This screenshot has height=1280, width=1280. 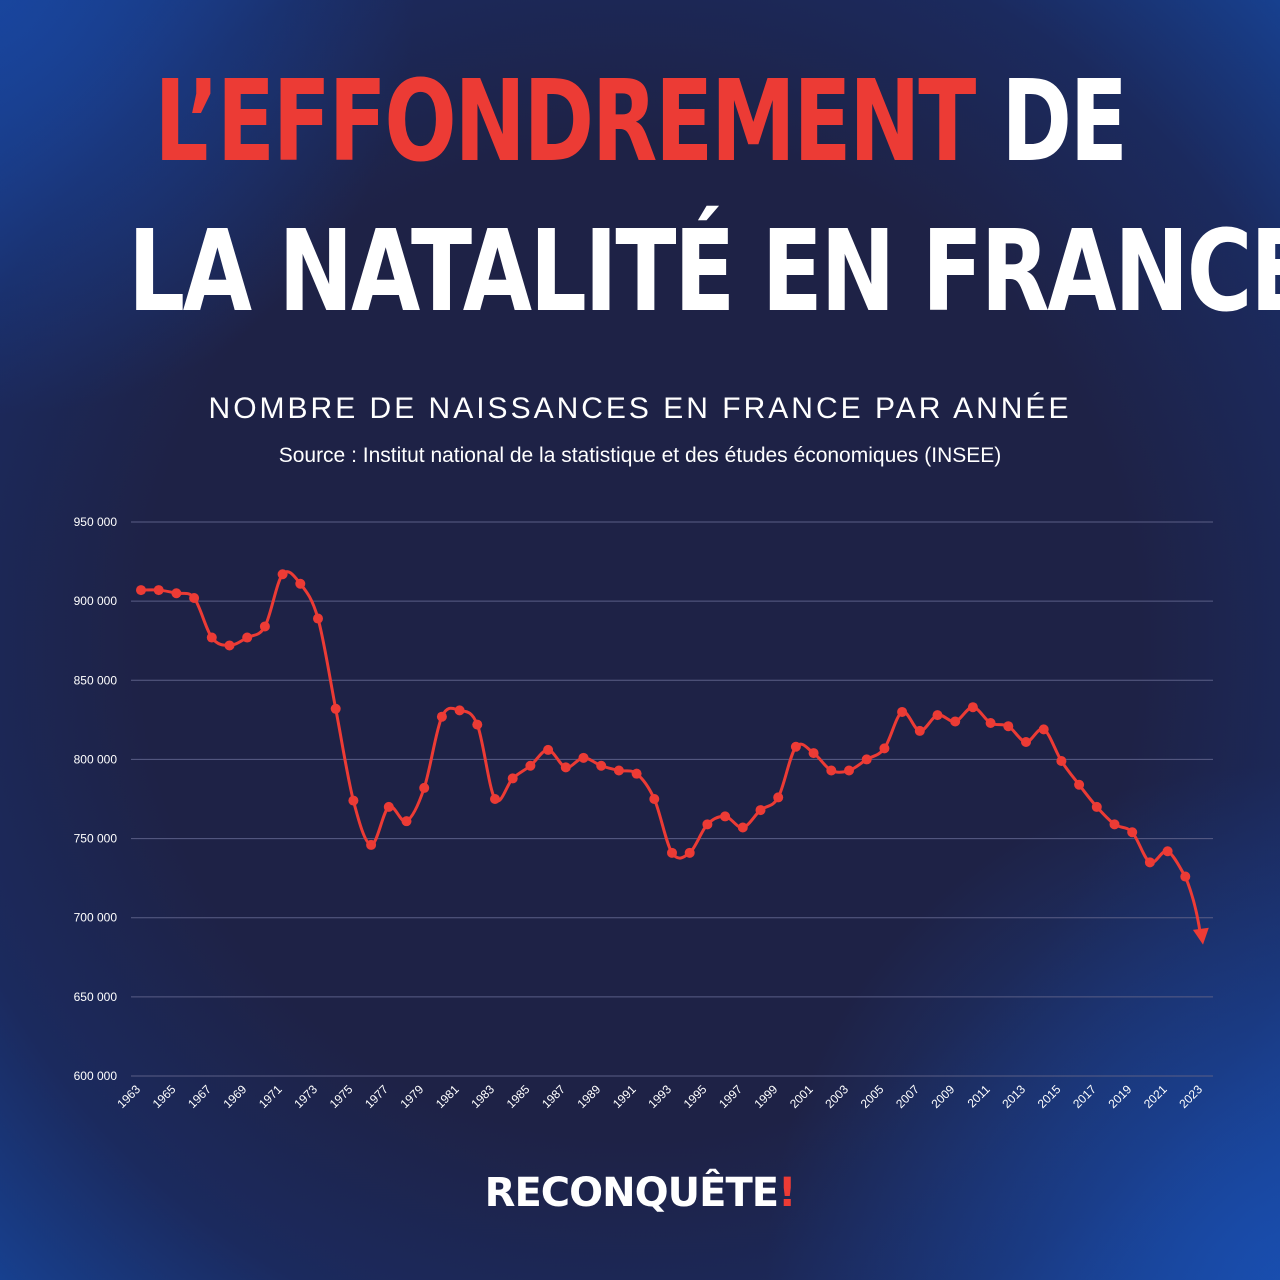 What do you see at coordinates (801, 1096) in the screenshot?
I see `x-tick-label: 2001` at bounding box center [801, 1096].